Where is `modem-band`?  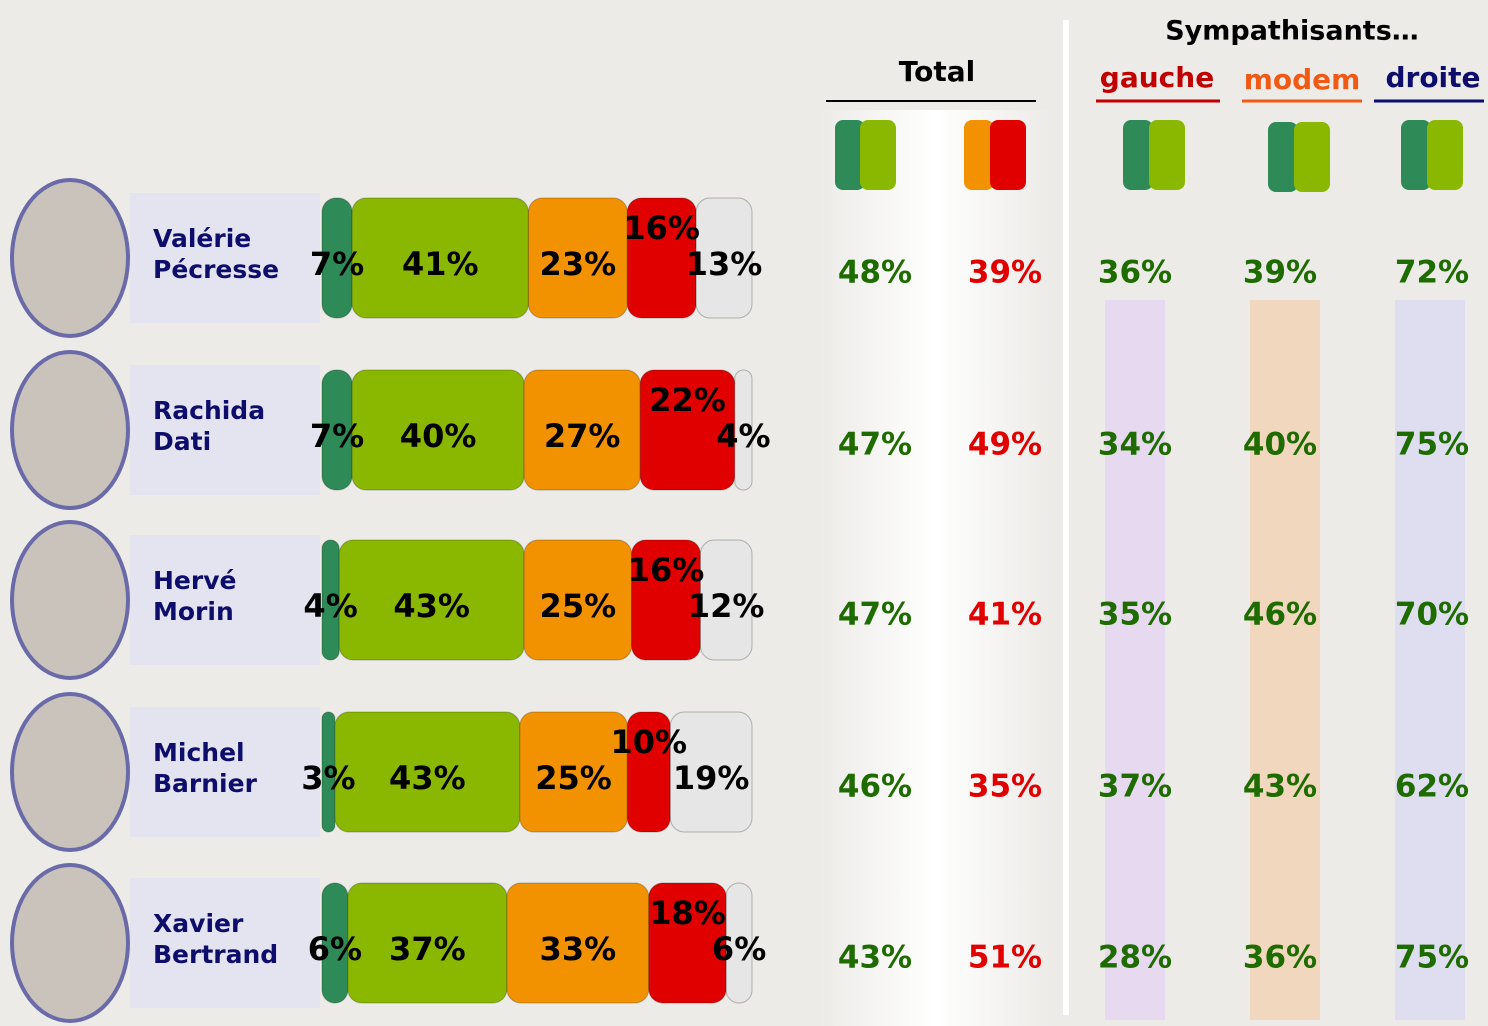
modem-band is located at coordinates (1285, 660).